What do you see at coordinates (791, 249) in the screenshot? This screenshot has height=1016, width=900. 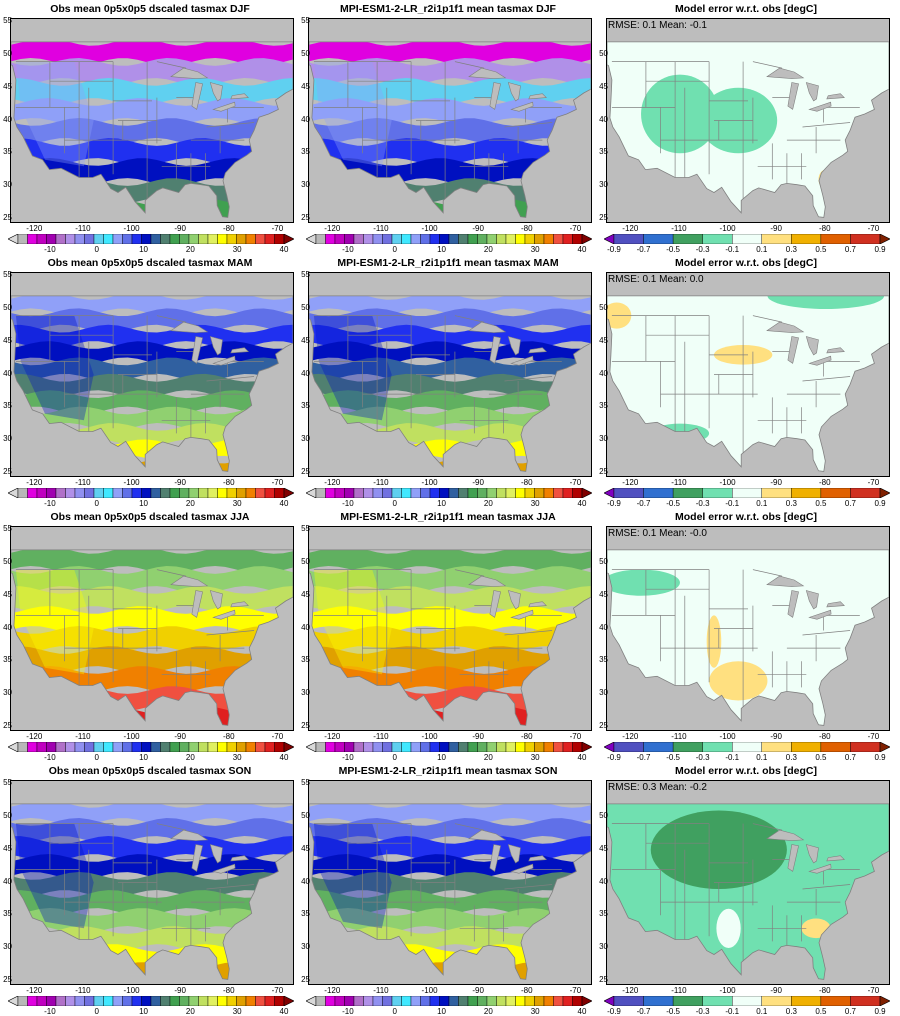 I see `colorbar-tick-label: 0.3` at bounding box center [791, 249].